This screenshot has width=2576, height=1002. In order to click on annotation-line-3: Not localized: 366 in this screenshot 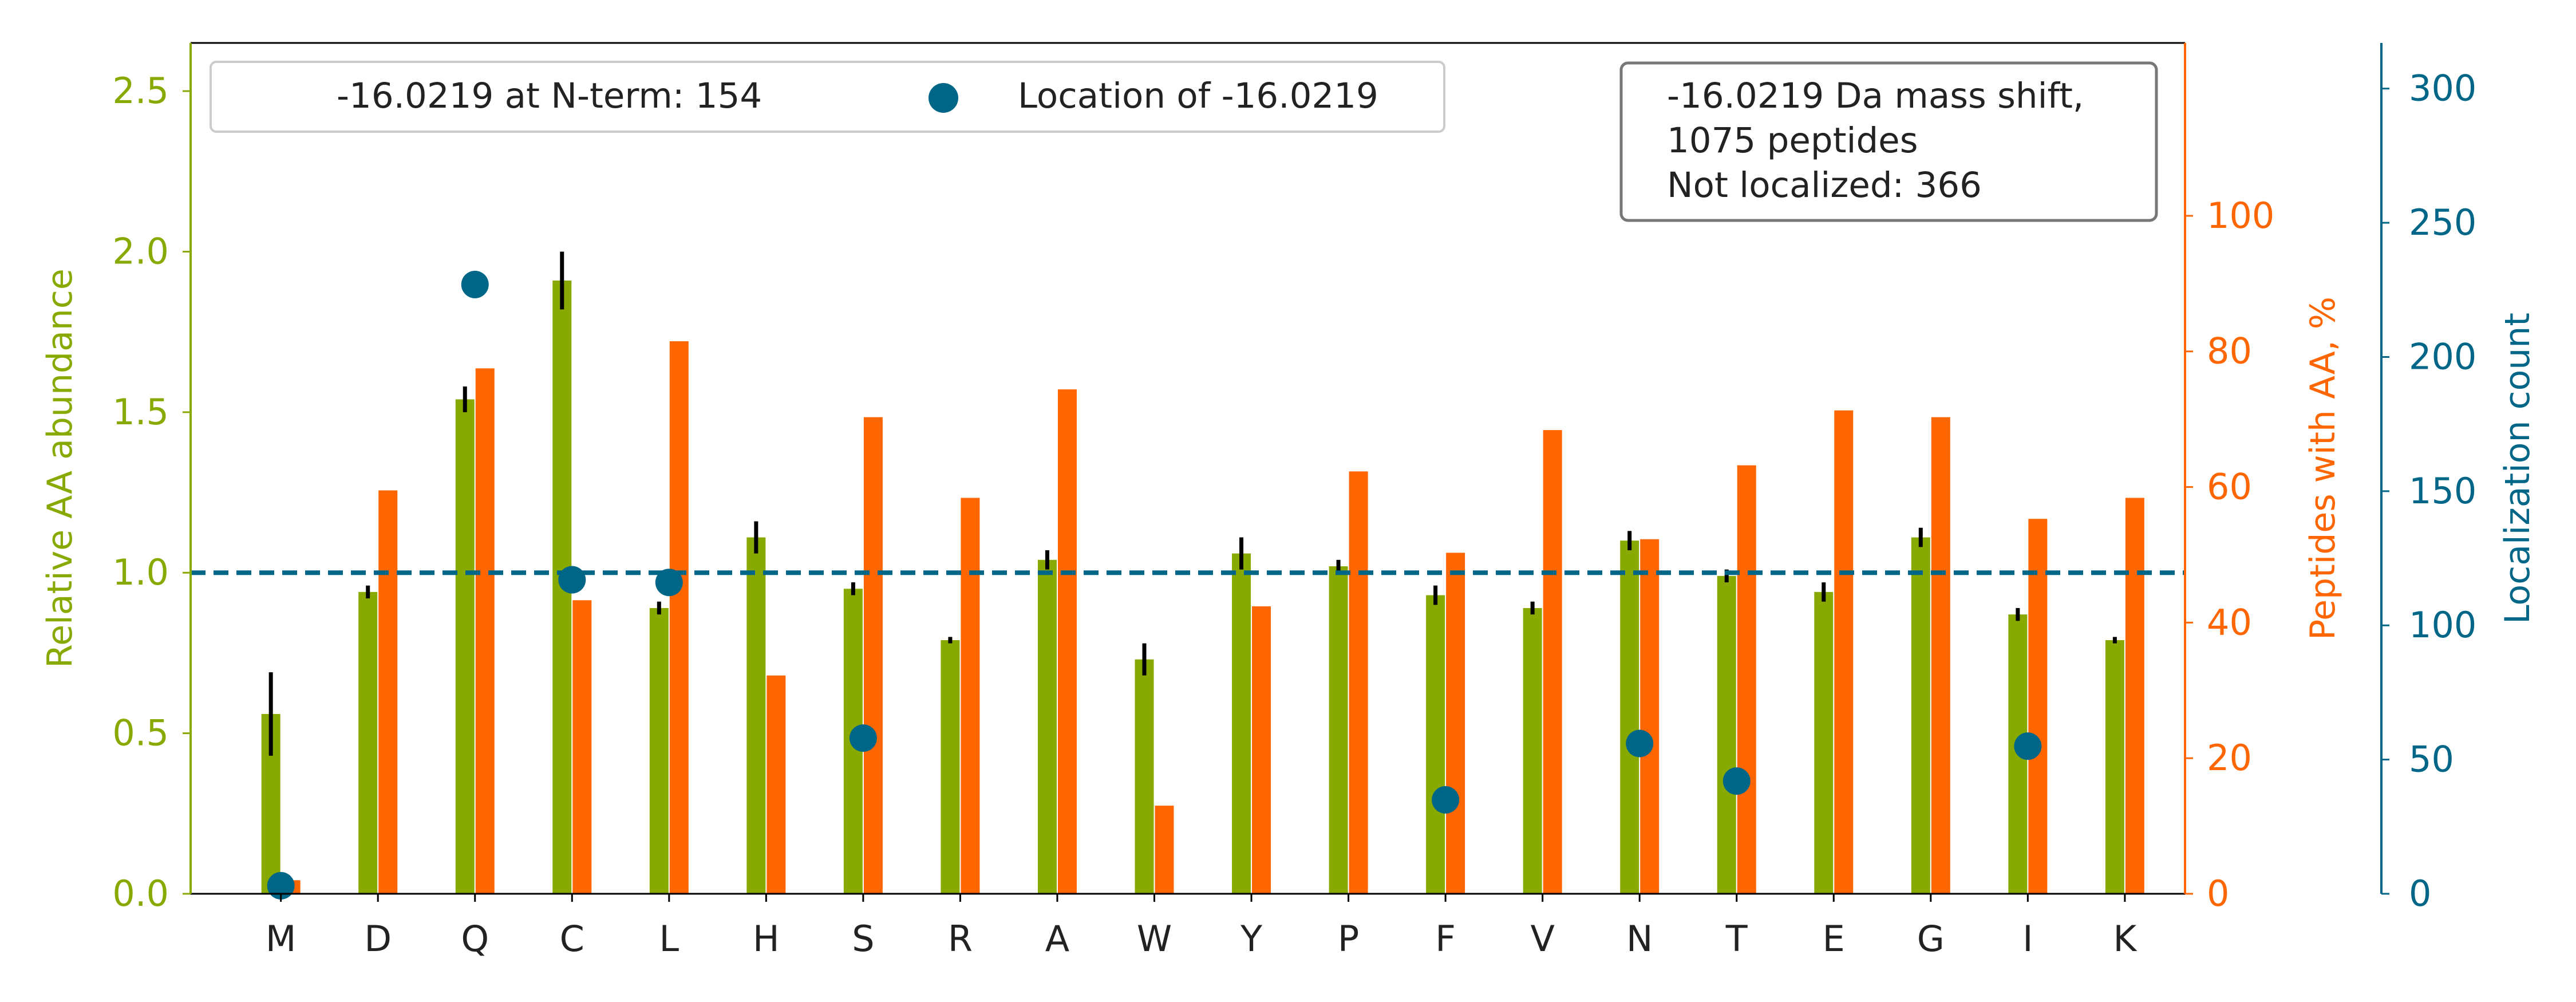, I will do `click(1824, 186)`.